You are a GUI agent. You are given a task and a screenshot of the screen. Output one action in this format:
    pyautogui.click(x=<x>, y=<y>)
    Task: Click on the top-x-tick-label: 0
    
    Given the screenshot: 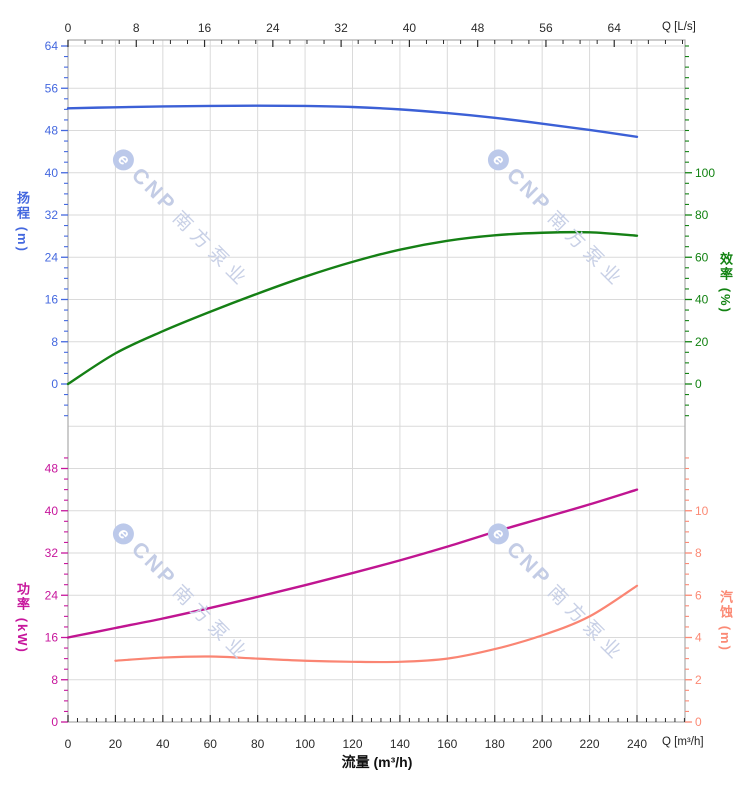 What is the action you would take?
    pyautogui.click(x=68, y=28)
    